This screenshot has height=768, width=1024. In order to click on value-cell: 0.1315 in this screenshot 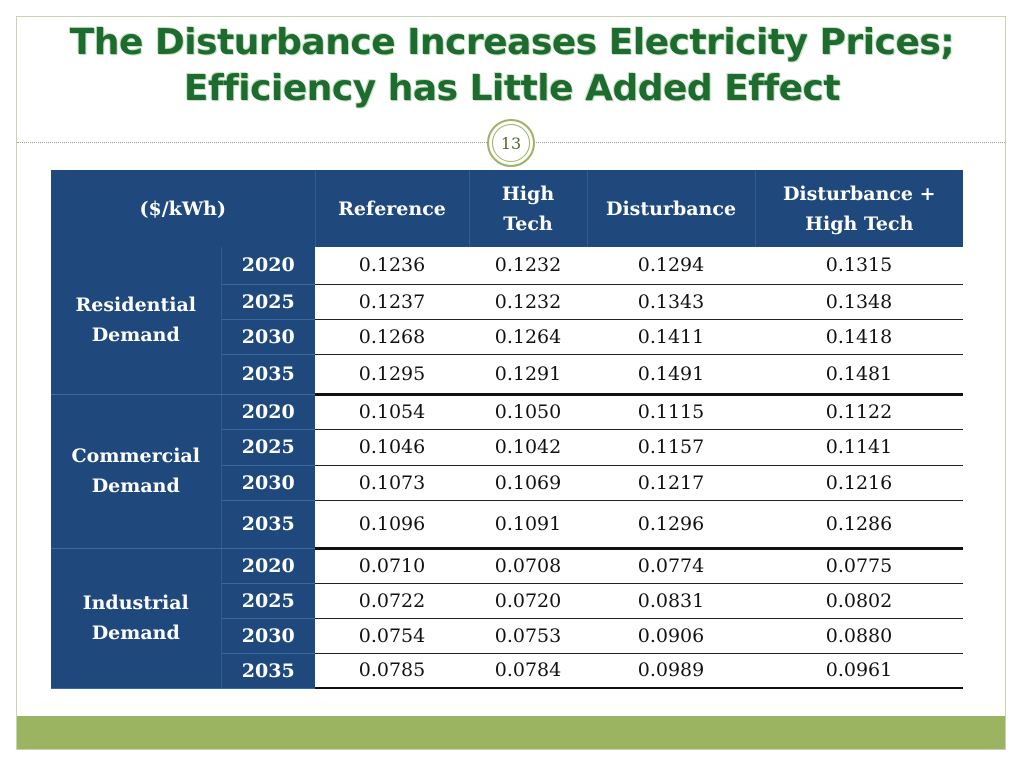, I will do `click(859, 266)`.